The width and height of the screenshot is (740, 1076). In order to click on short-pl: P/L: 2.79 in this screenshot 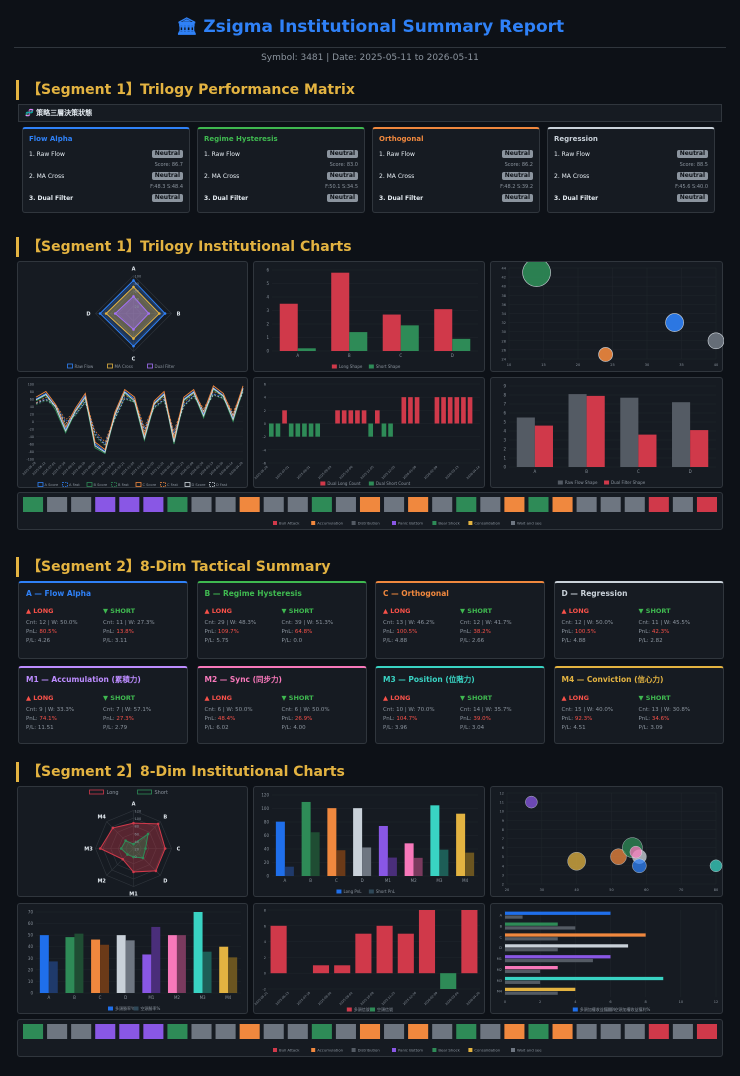, I will do `click(115, 728)`.